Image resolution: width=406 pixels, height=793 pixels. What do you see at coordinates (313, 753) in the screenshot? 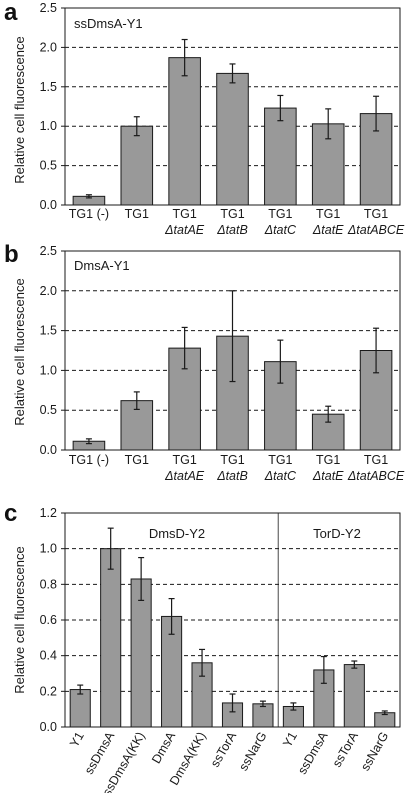
I see `category-label: ssDmsA` at bounding box center [313, 753].